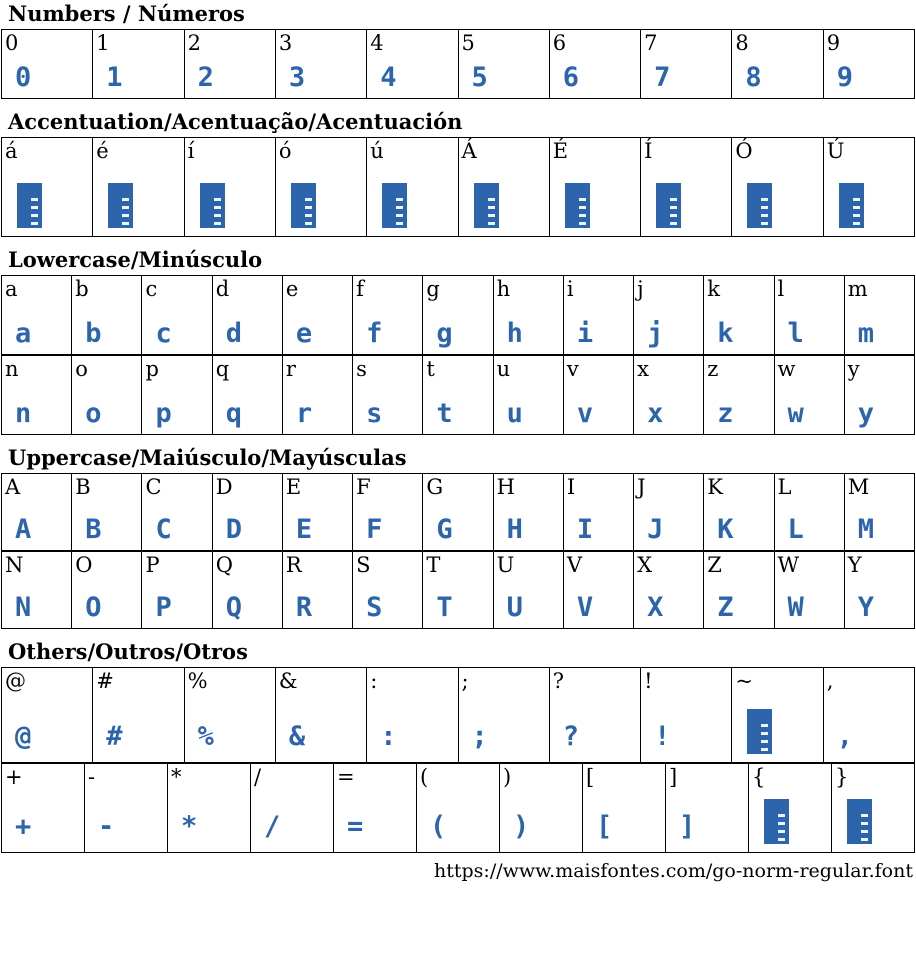 This screenshot has width=916, height=975. What do you see at coordinates (12, 369) in the screenshot?
I see `reference-character: n` at bounding box center [12, 369].